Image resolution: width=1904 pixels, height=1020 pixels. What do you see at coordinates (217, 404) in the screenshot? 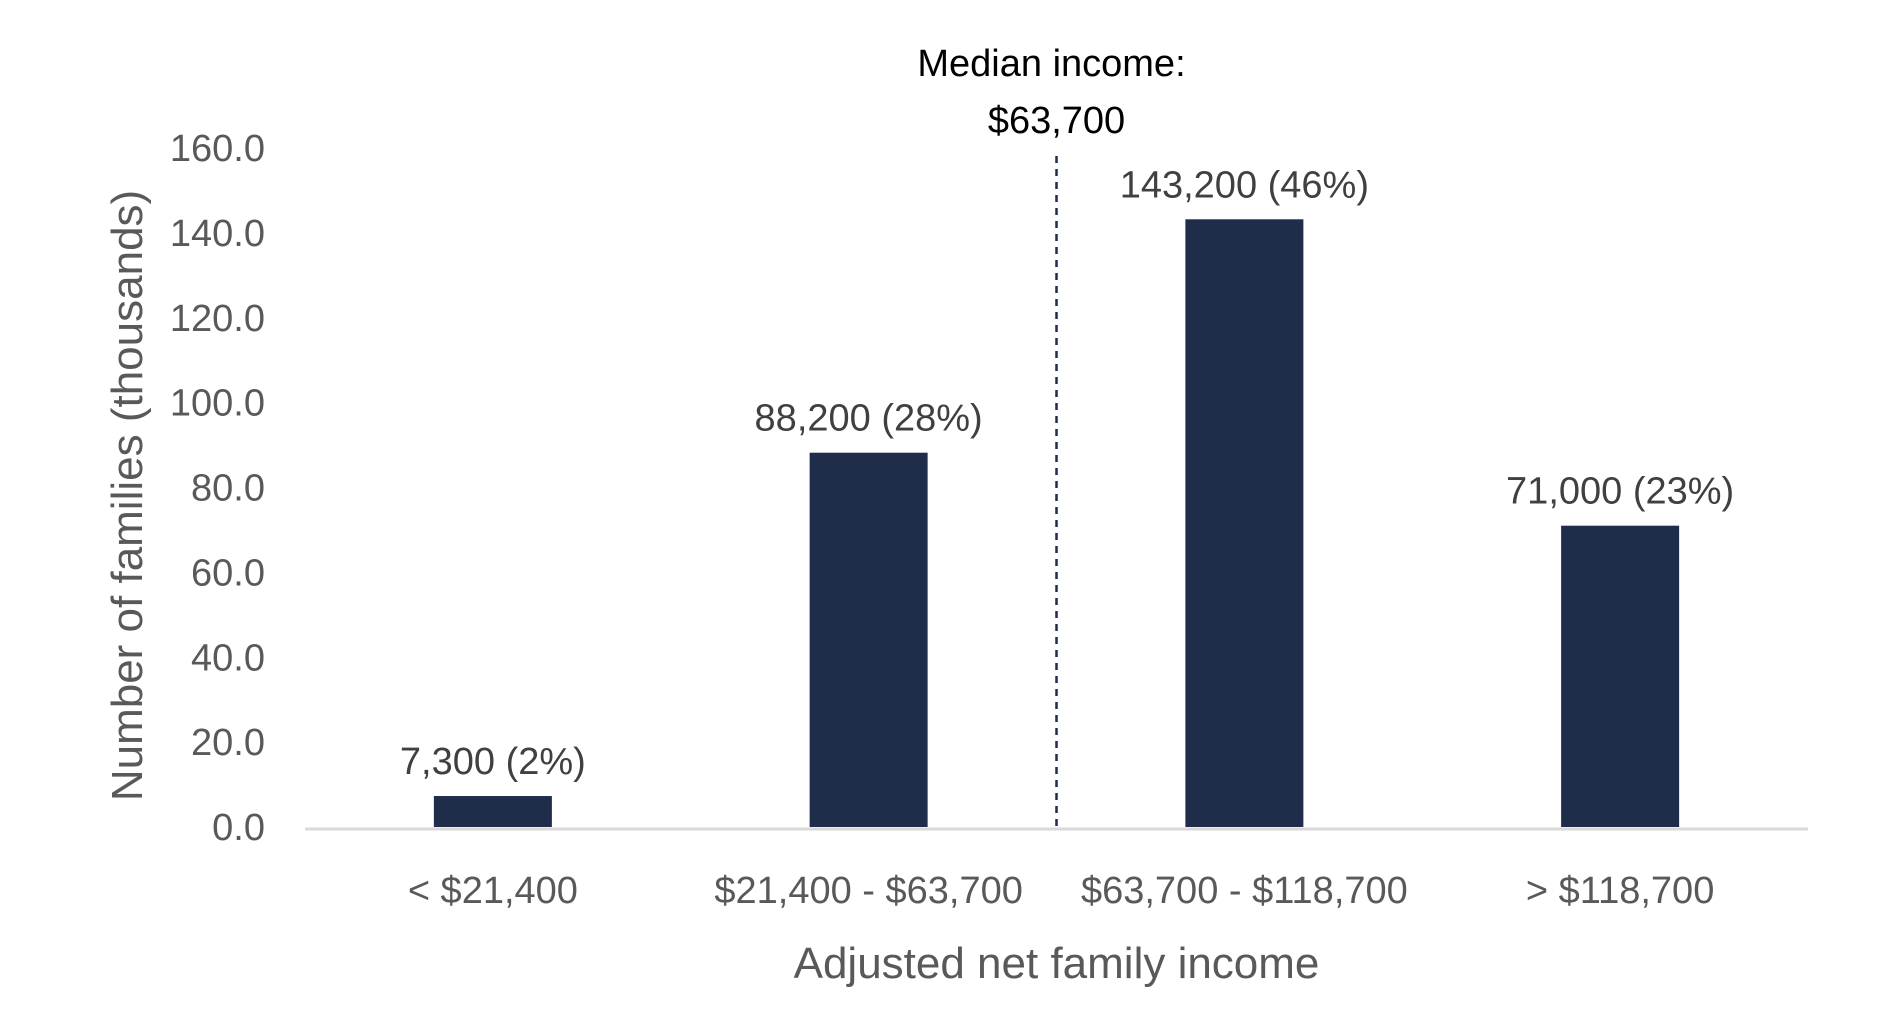
I see `y-tick-label: 100.0` at bounding box center [217, 404].